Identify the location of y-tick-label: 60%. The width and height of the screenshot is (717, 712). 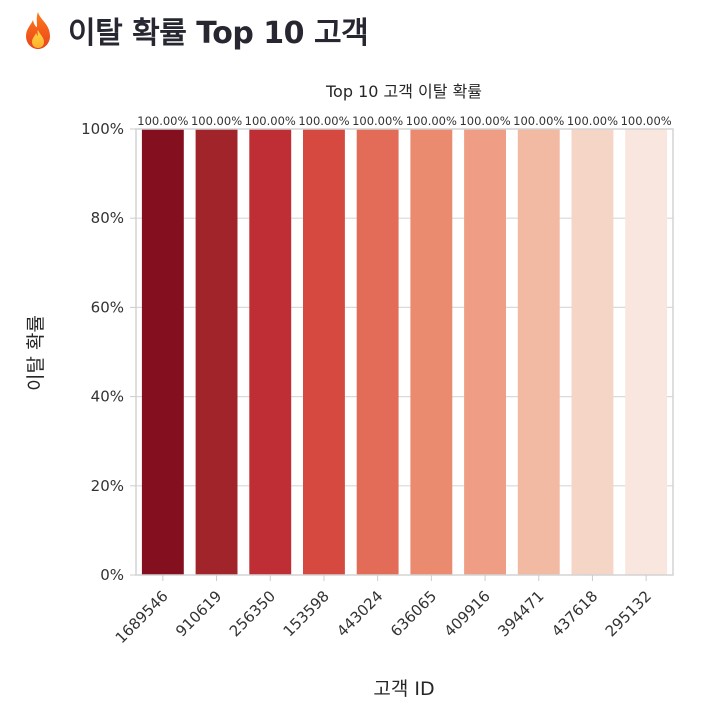
(107, 307).